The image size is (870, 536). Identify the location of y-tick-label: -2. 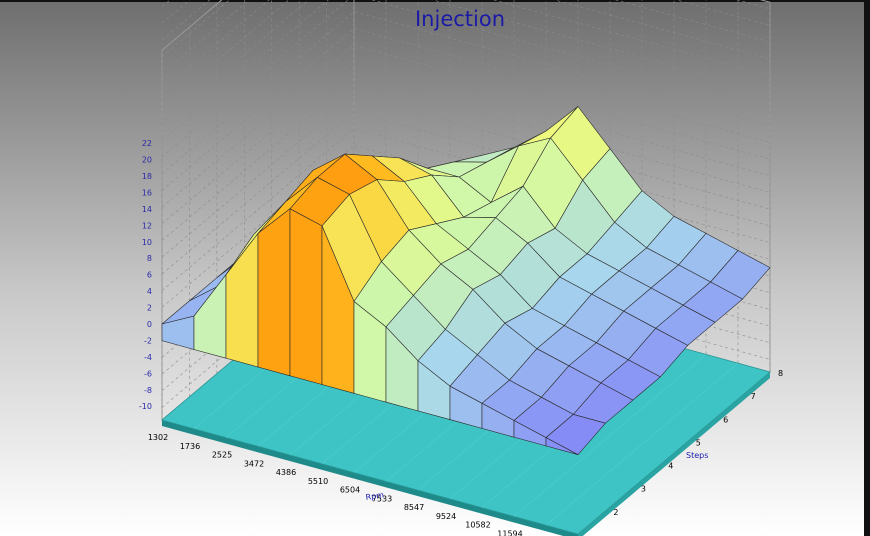
(148, 340).